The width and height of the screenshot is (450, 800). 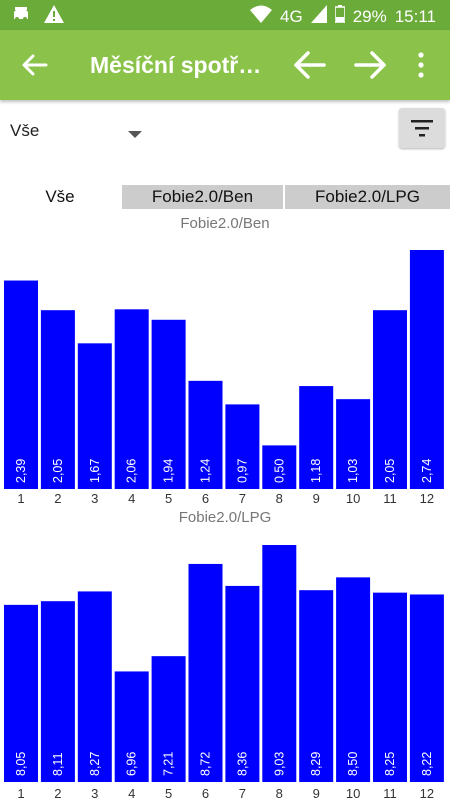 I want to click on bar-value-label: 0,97, so click(x=242, y=471).